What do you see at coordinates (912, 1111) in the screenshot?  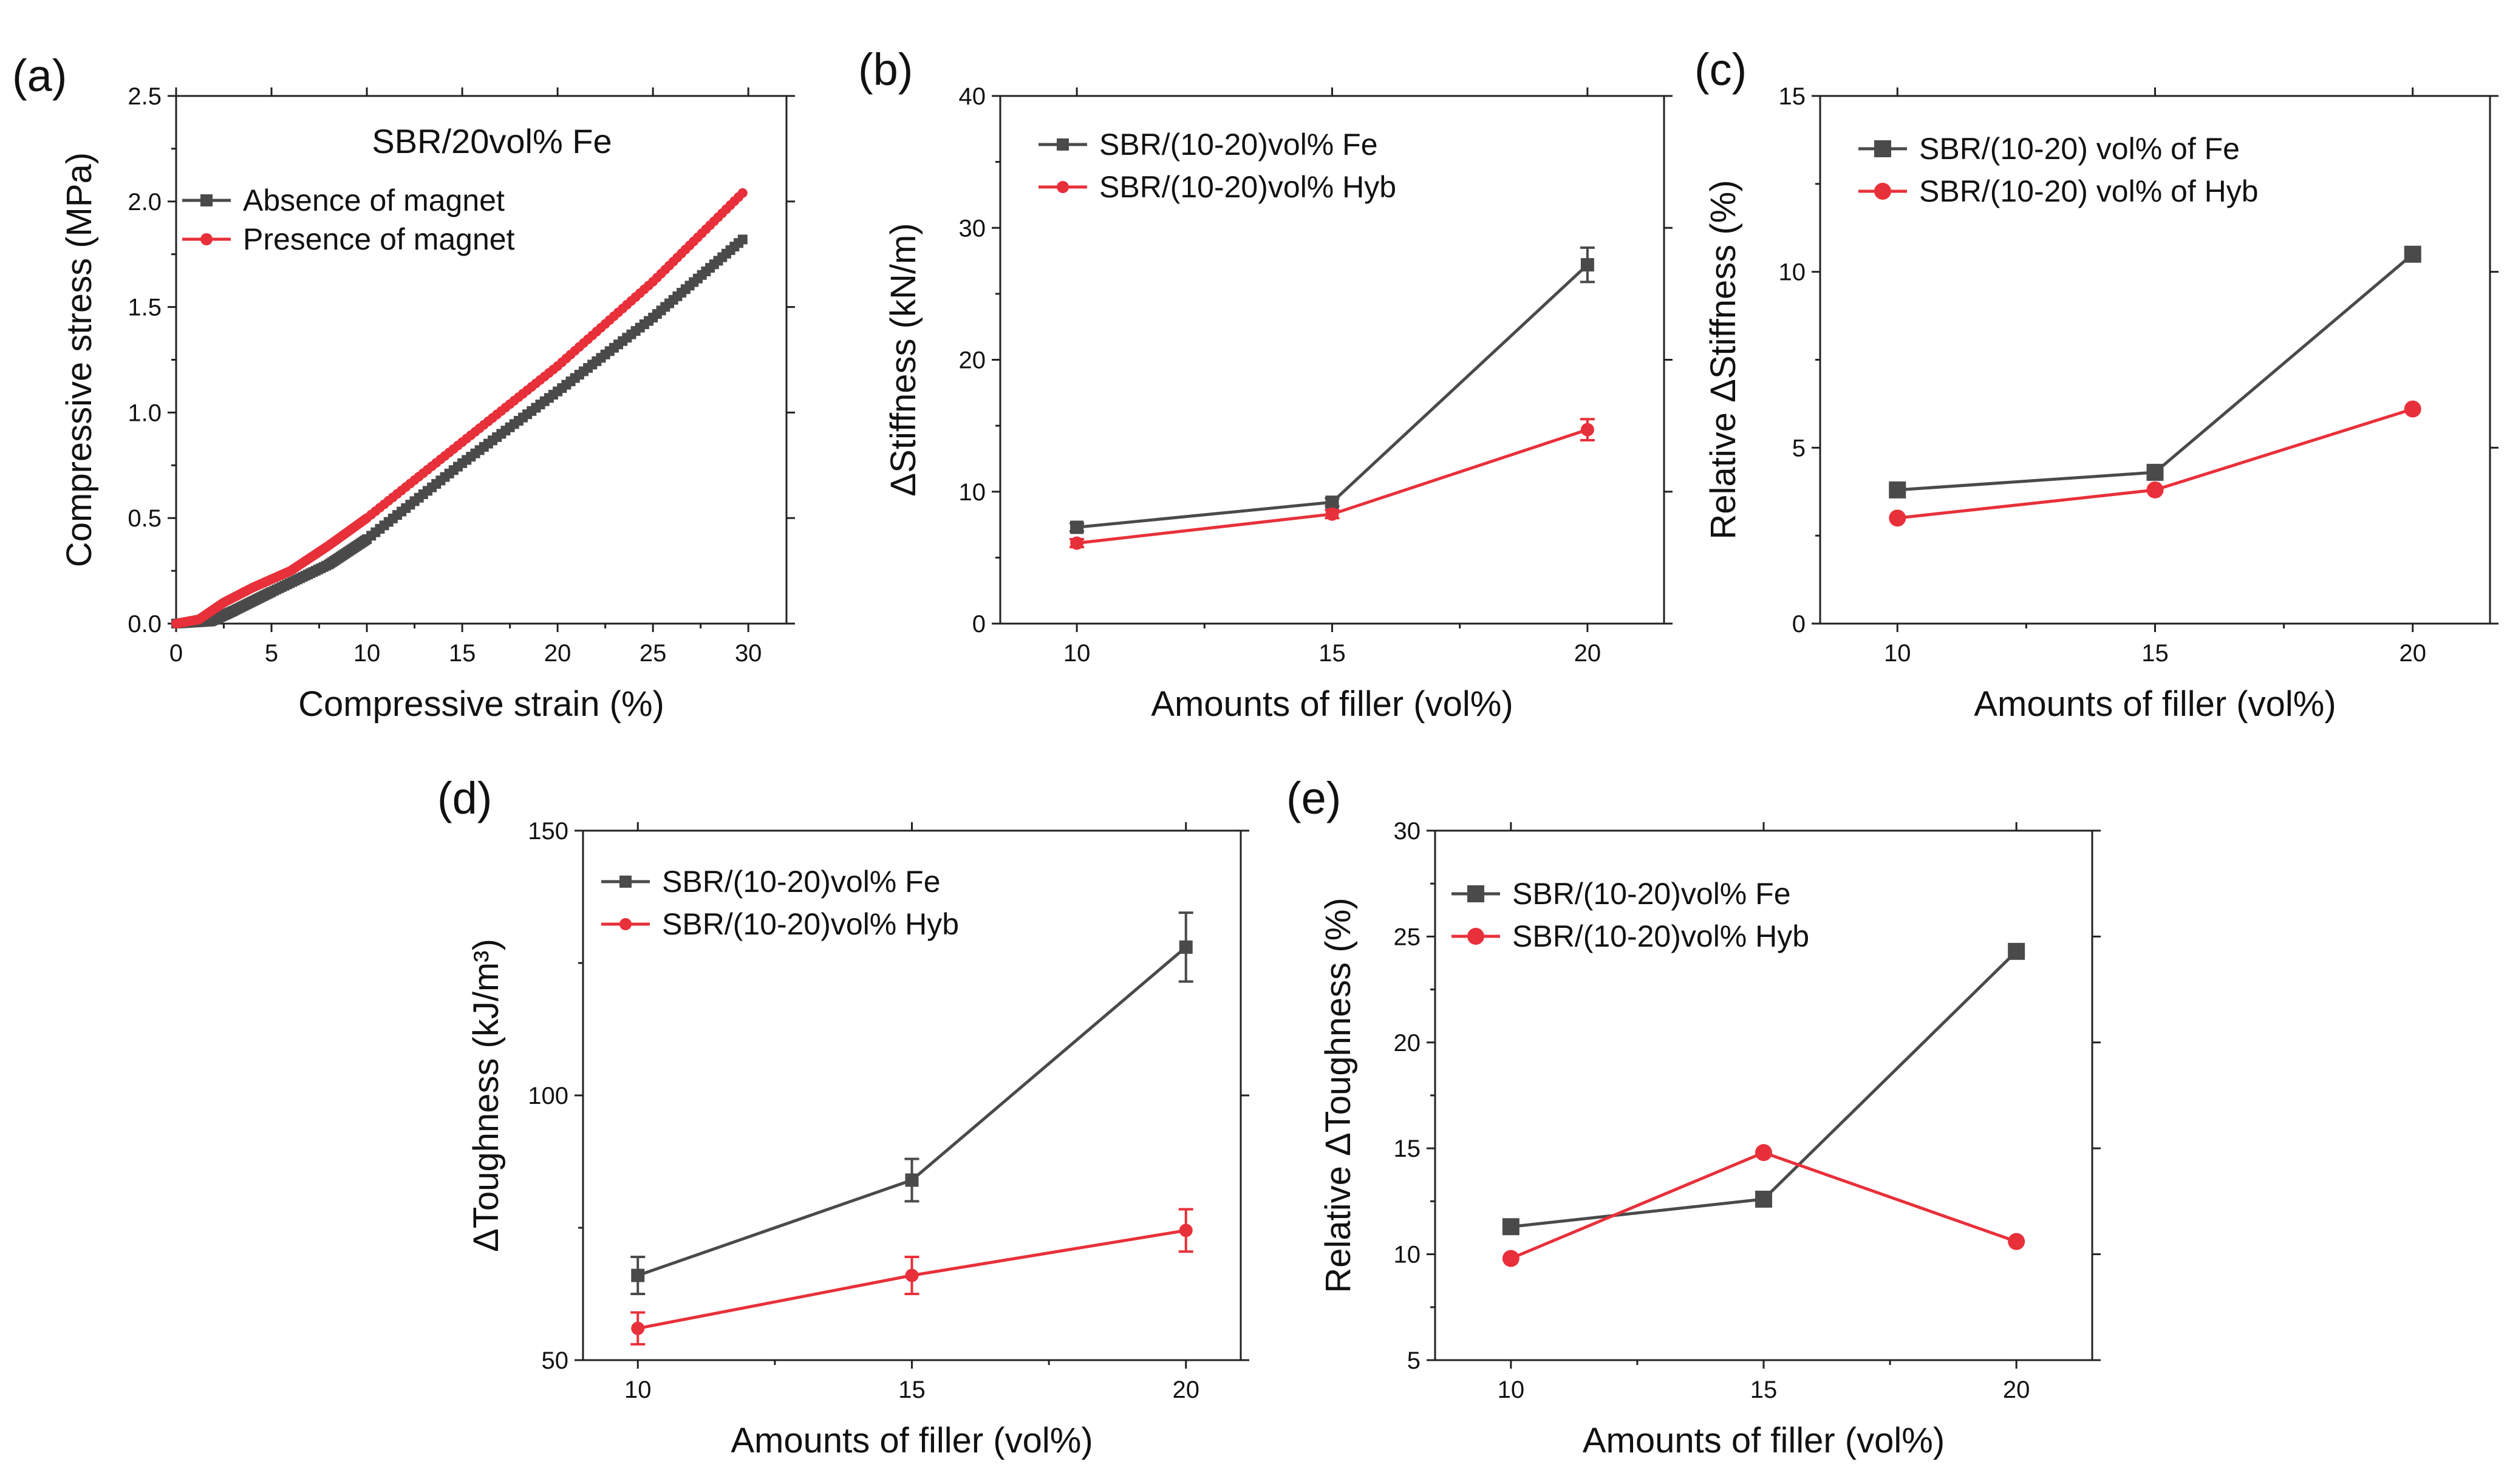 I see `panel-d-series-line` at bounding box center [912, 1111].